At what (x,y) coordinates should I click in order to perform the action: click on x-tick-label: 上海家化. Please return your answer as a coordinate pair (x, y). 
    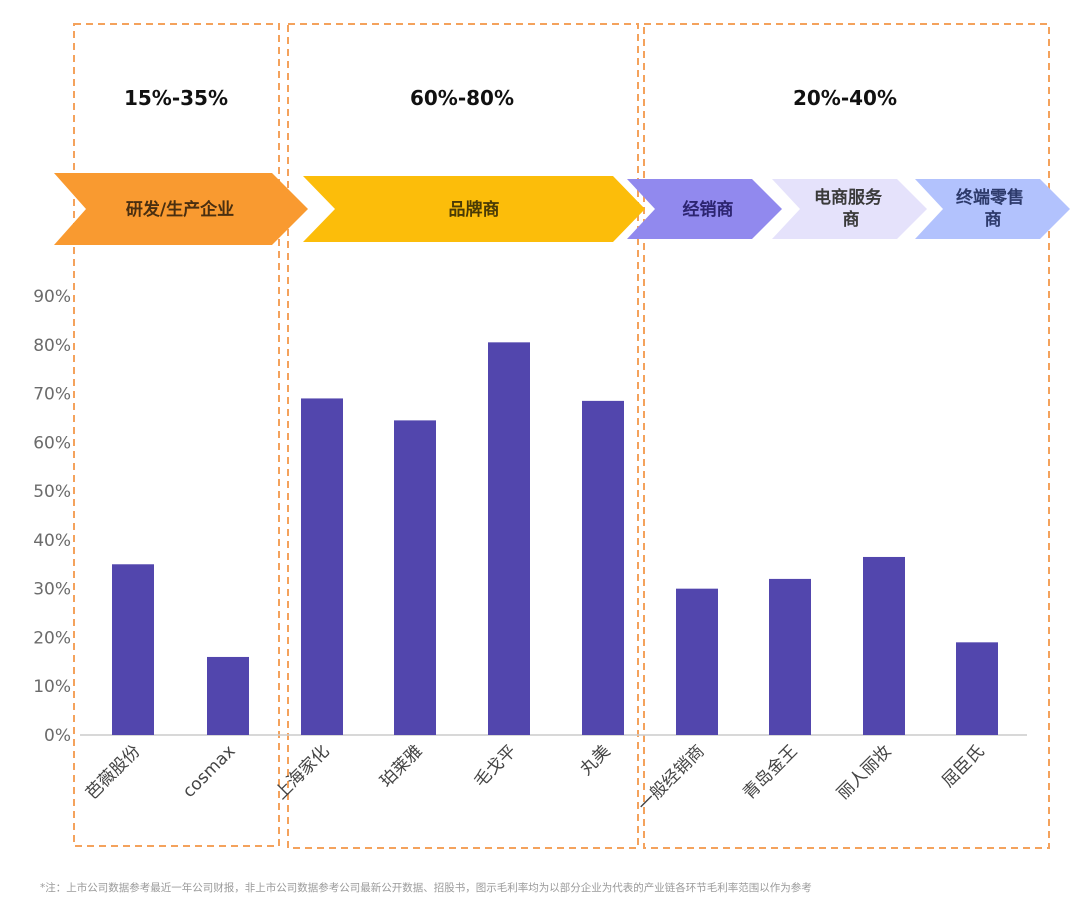
    Looking at the image, I should click on (302, 772).